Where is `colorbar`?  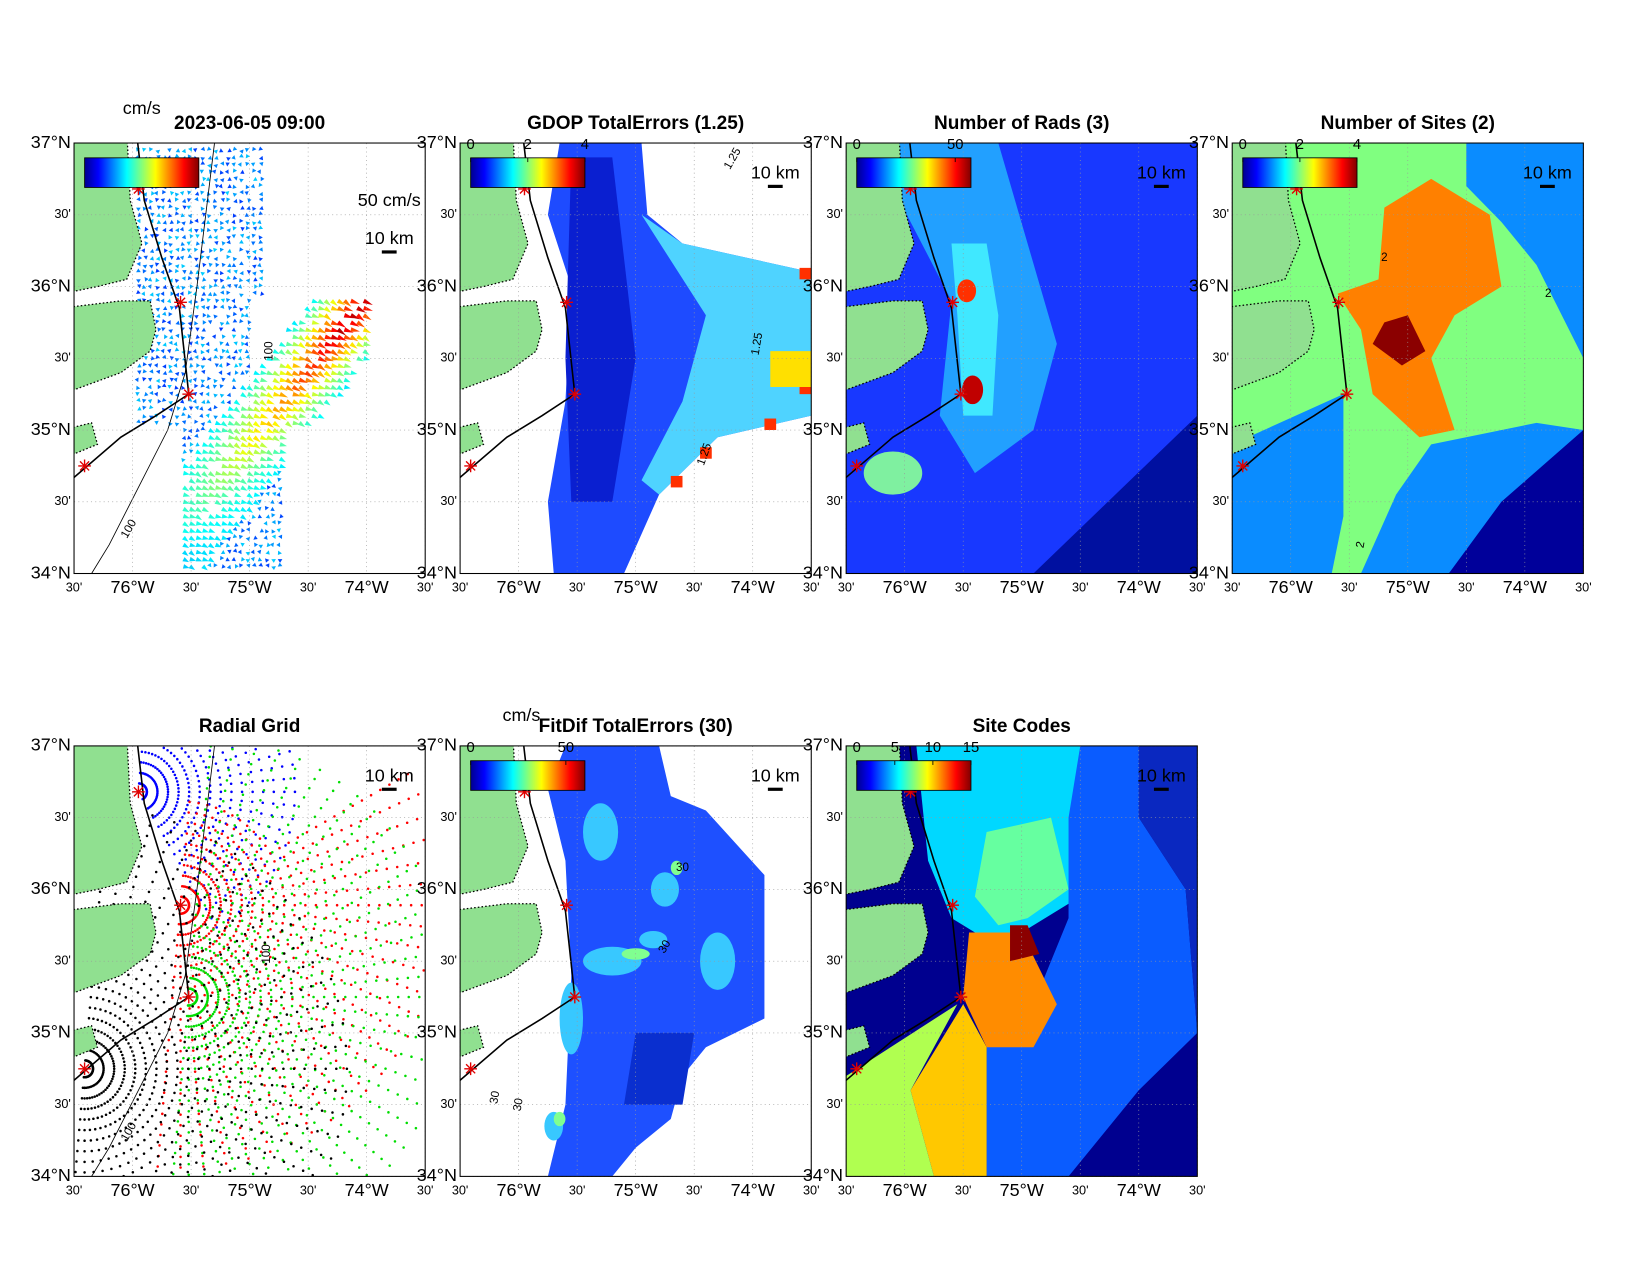
colorbar is located at coordinates (914, 172).